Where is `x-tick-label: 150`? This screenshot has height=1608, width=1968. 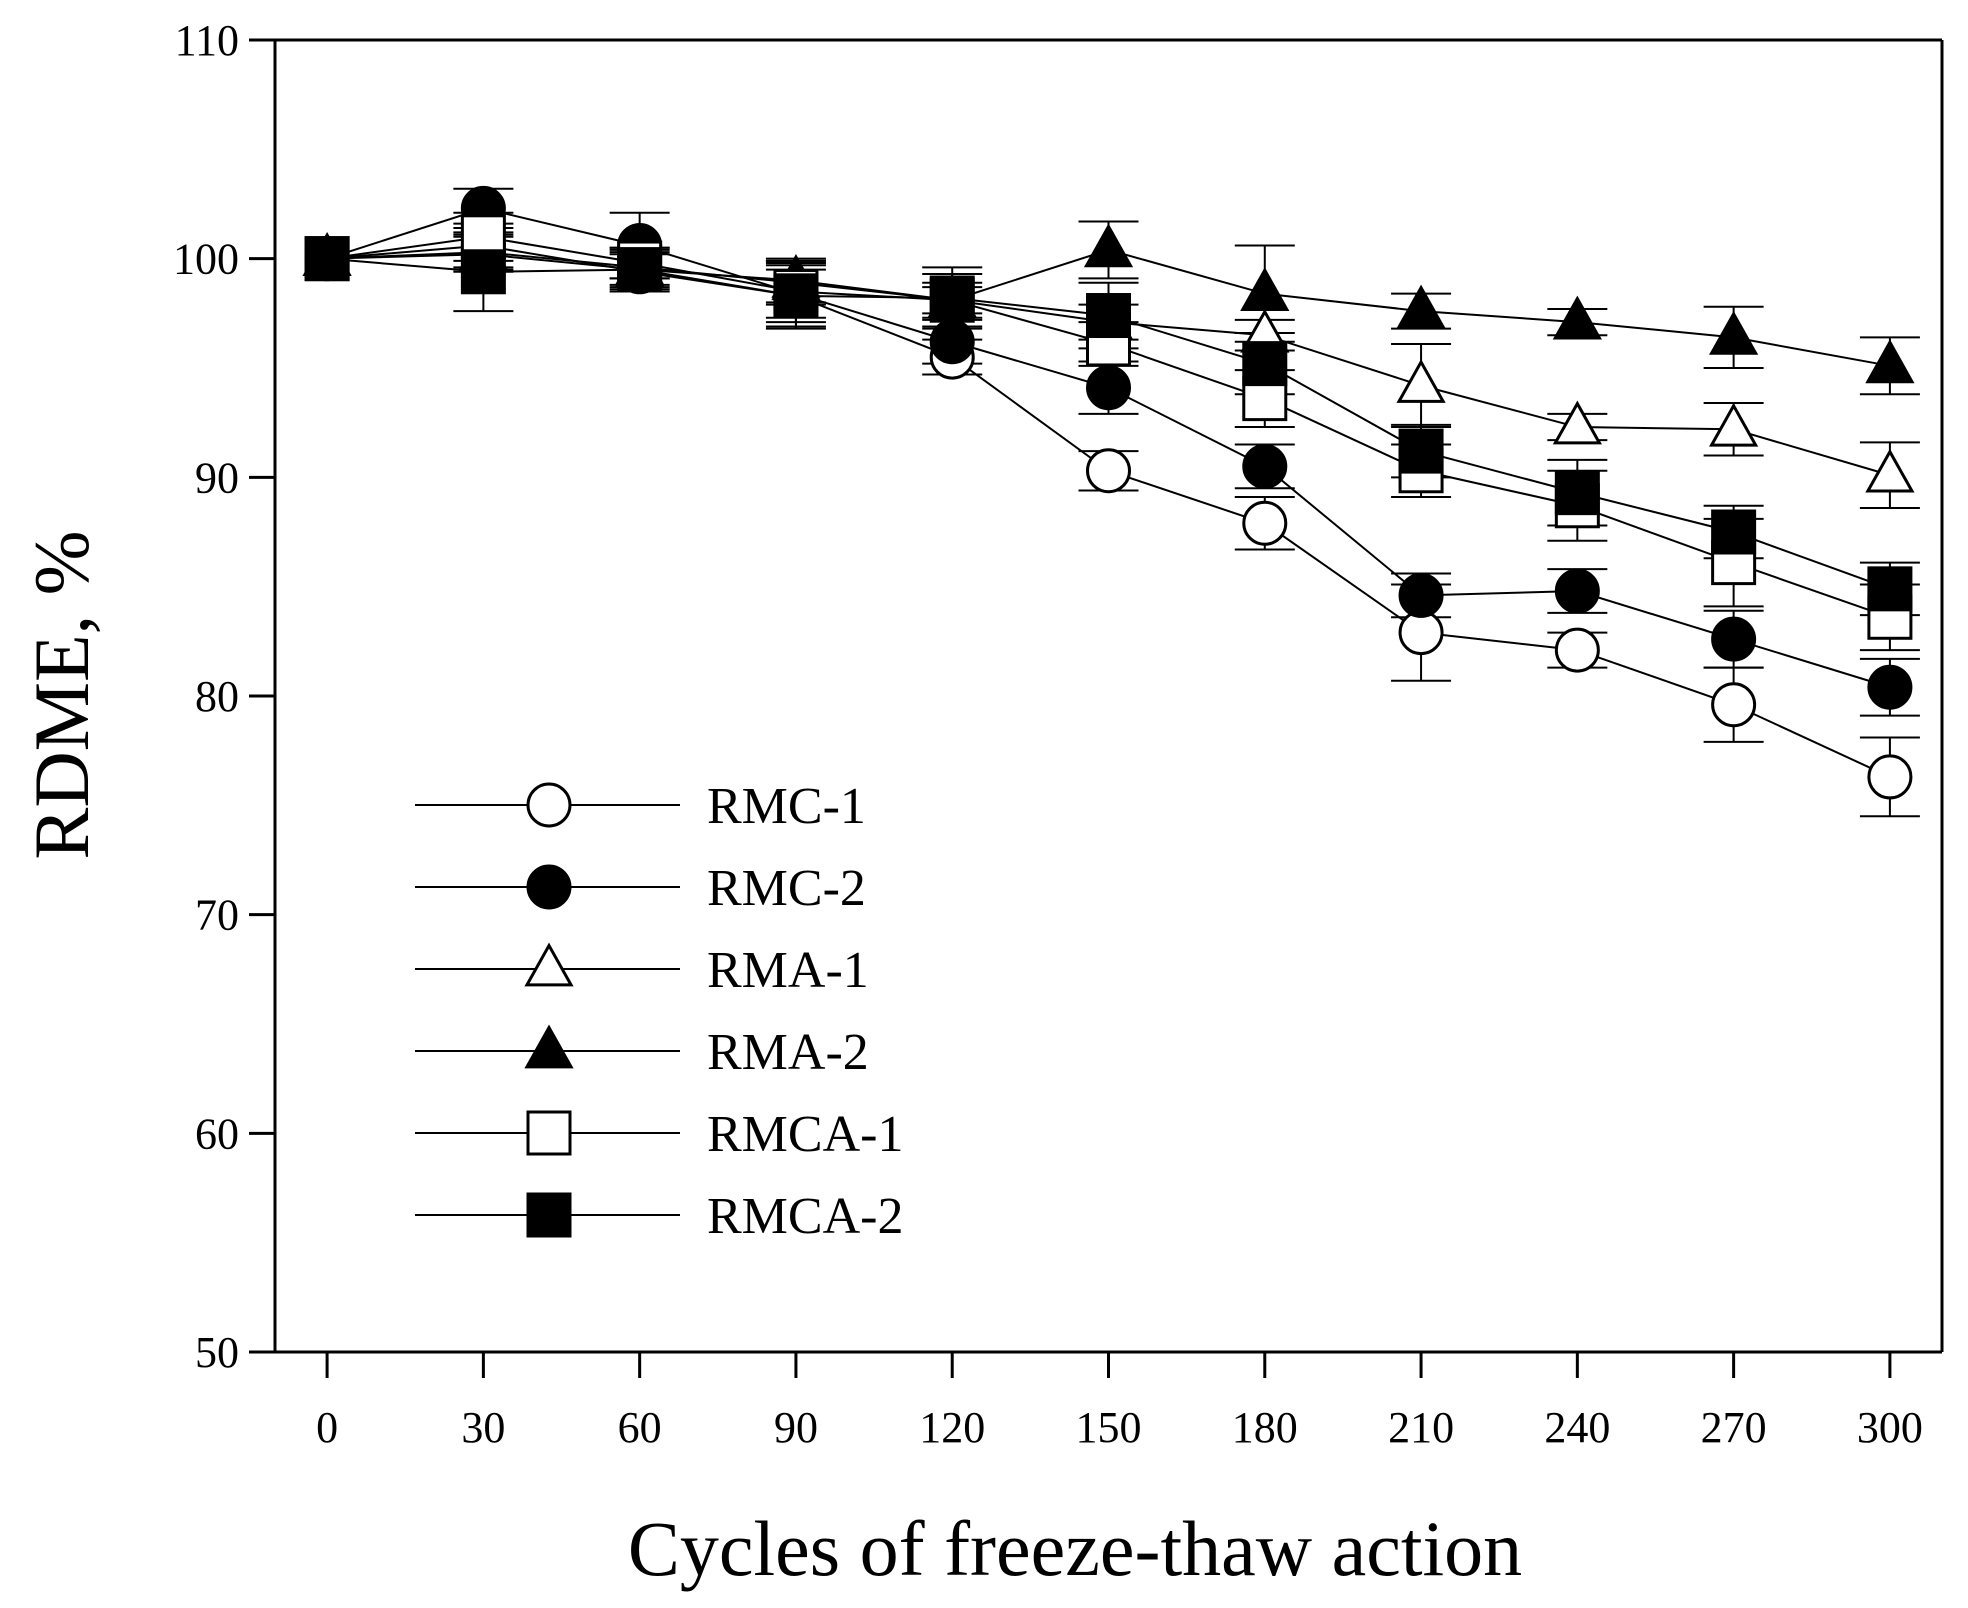
x-tick-label: 150 is located at coordinates (1109, 1427).